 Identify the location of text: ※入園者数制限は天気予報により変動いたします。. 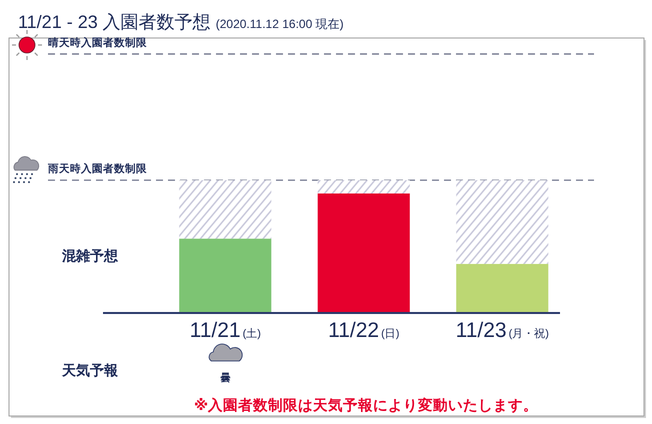
(366, 405).